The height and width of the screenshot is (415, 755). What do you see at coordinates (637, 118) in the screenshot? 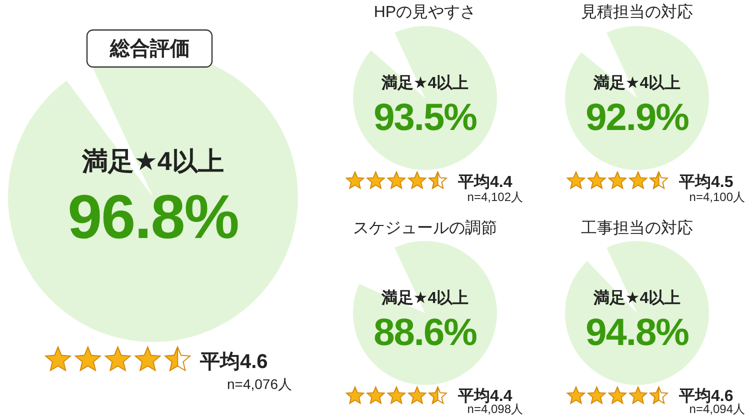
I see `data-label: 92.9%` at bounding box center [637, 118].